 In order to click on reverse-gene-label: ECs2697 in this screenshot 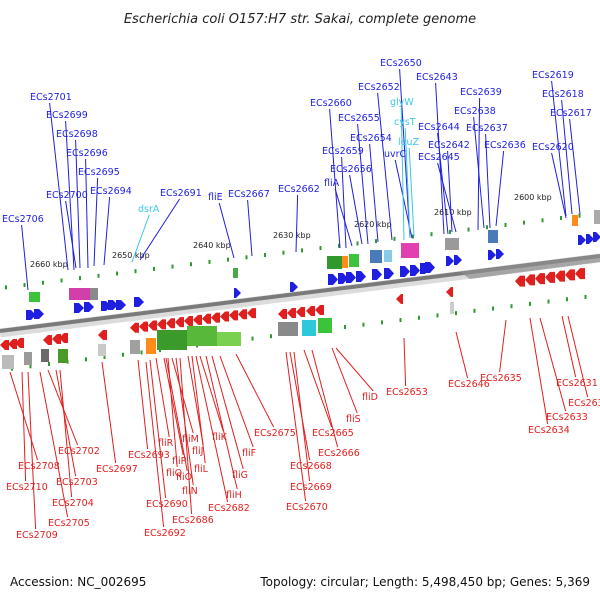, I will do `click(117, 469)`.